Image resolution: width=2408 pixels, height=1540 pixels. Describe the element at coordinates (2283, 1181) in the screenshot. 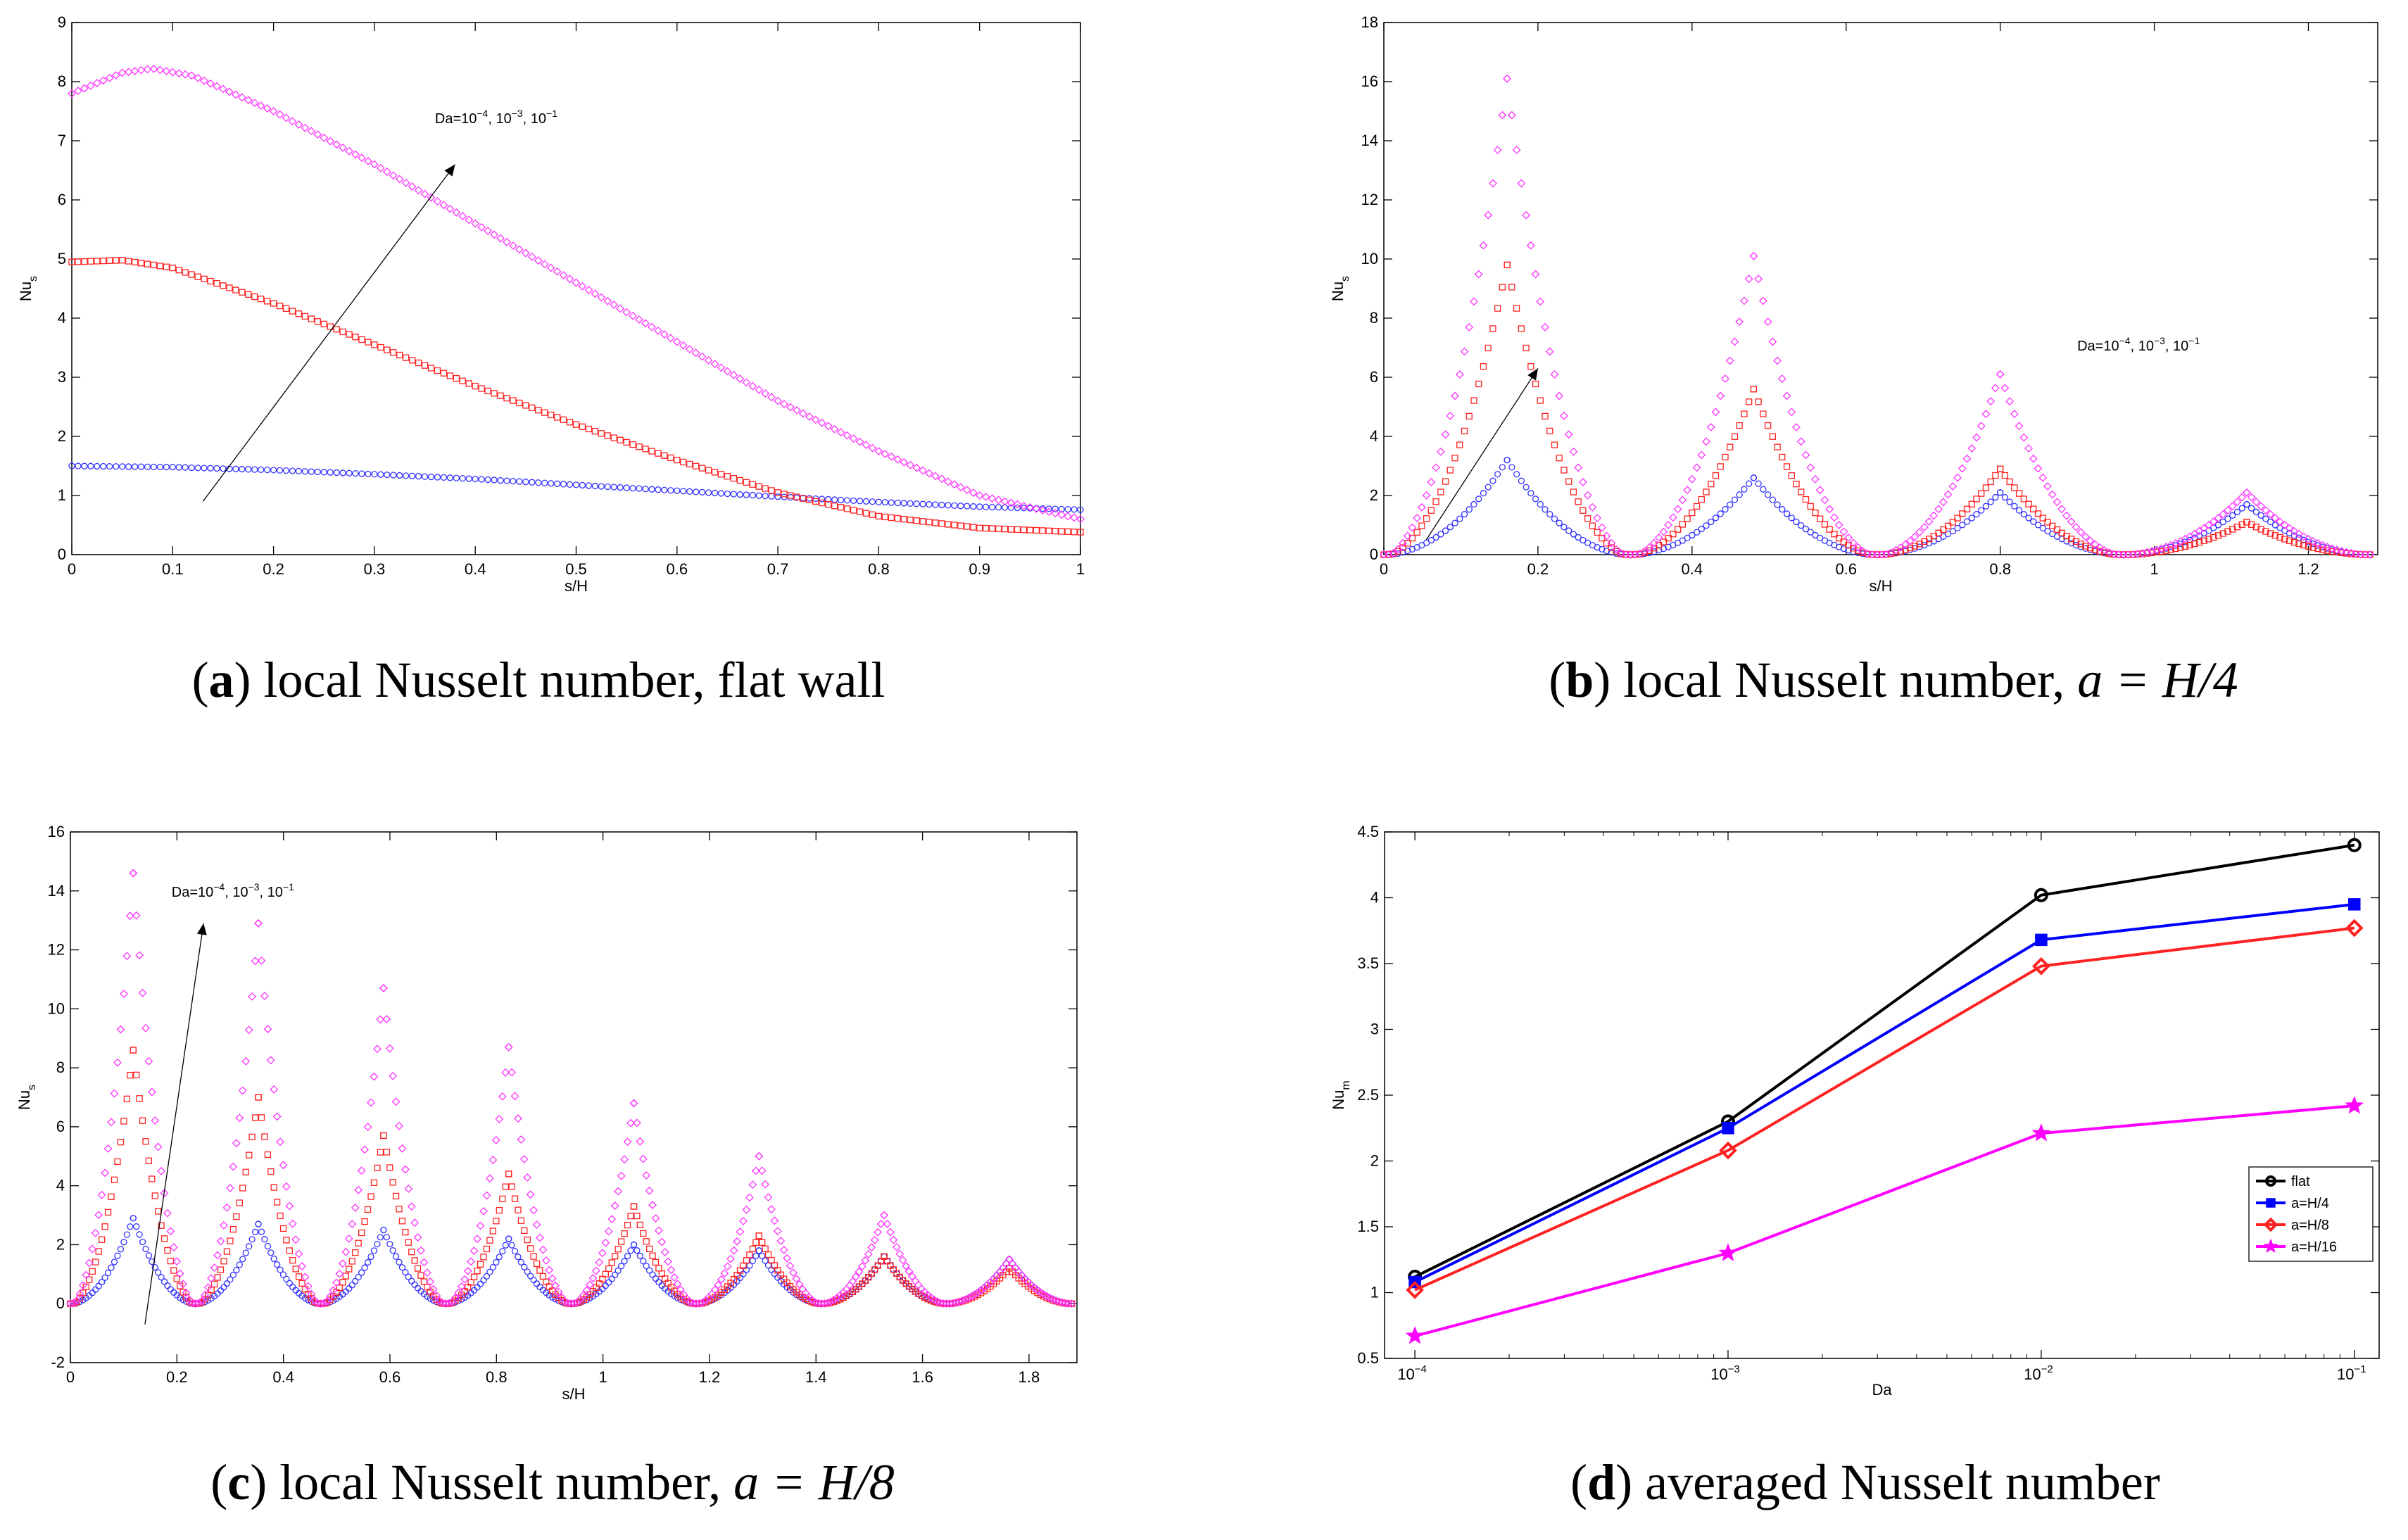

I see `legend-item: flat` at that location.